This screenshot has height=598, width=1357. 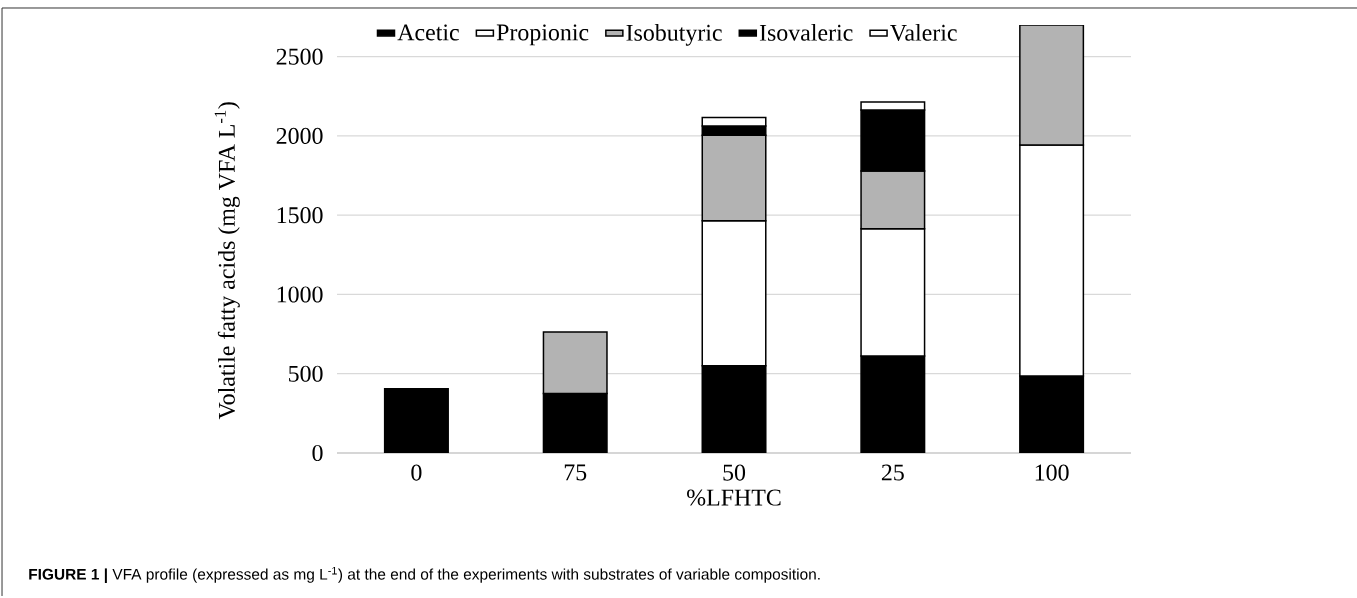 What do you see at coordinates (1052, 472) in the screenshot?
I see `x-tick-label: 100` at bounding box center [1052, 472].